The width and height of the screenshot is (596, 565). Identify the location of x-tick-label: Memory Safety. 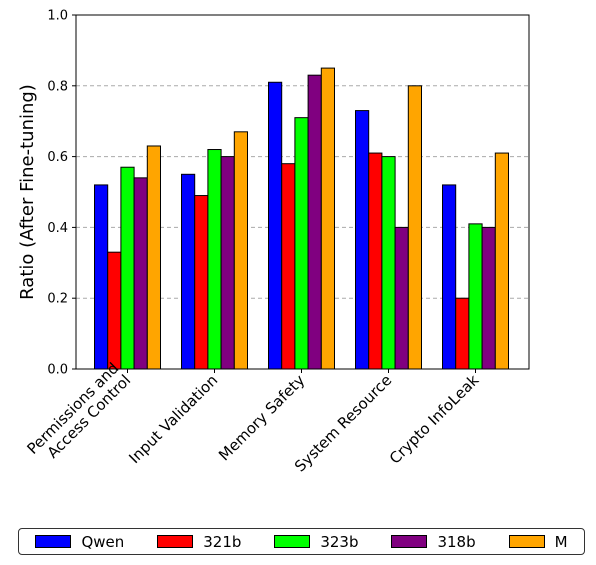
(261, 417).